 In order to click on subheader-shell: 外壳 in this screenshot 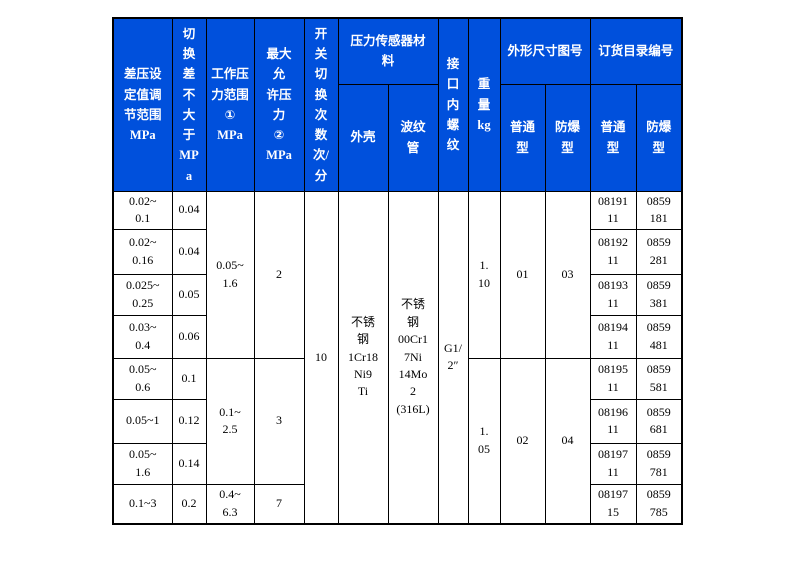, I will do `click(363, 137)`.